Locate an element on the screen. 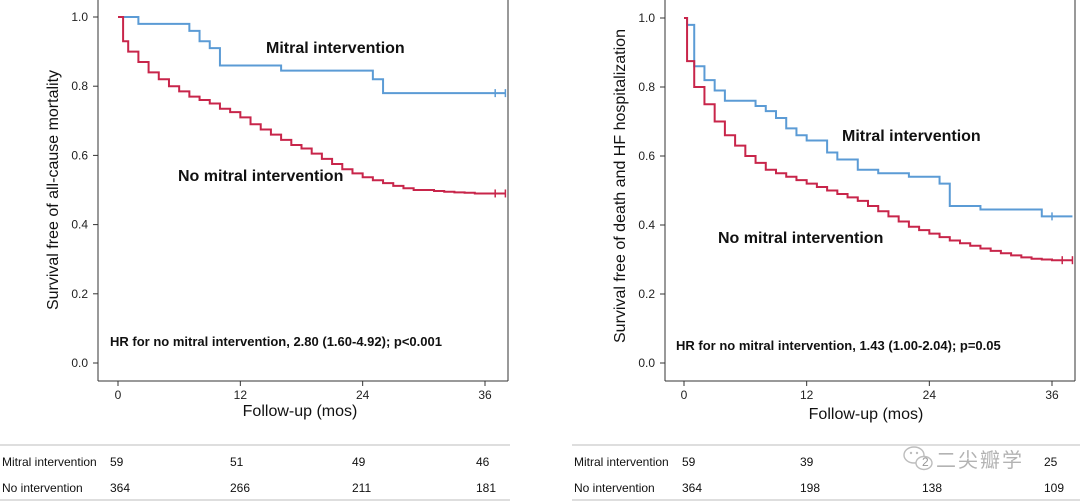 The image size is (1080, 501). no-mitral-intervention-curve is located at coordinates (312, 105).